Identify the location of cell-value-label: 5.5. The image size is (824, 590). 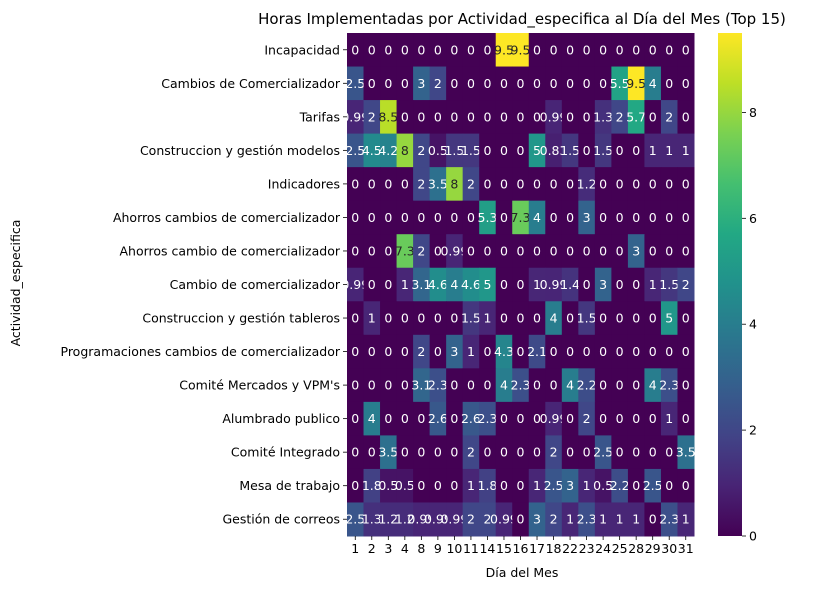
(620, 83).